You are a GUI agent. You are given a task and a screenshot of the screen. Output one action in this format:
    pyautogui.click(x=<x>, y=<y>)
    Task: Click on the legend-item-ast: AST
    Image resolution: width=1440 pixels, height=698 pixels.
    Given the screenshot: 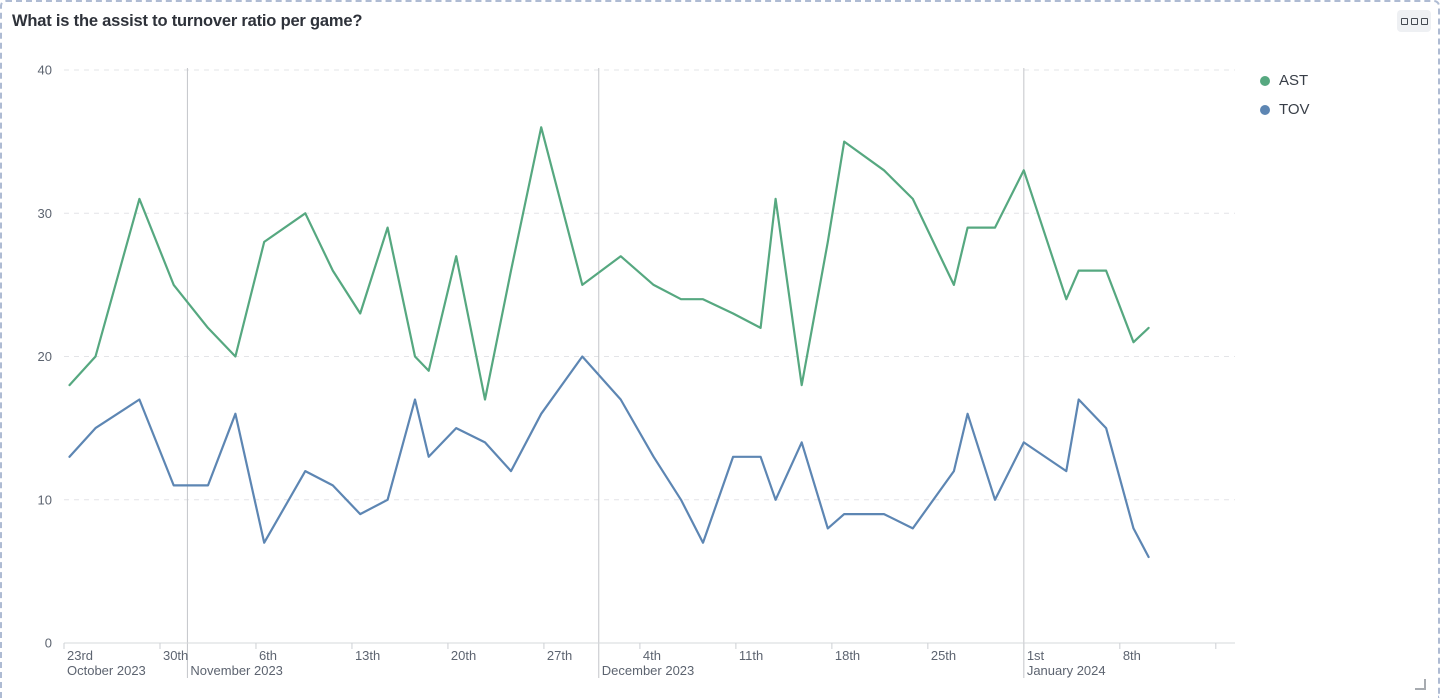 What is the action you would take?
    pyautogui.click(x=1285, y=80)
    